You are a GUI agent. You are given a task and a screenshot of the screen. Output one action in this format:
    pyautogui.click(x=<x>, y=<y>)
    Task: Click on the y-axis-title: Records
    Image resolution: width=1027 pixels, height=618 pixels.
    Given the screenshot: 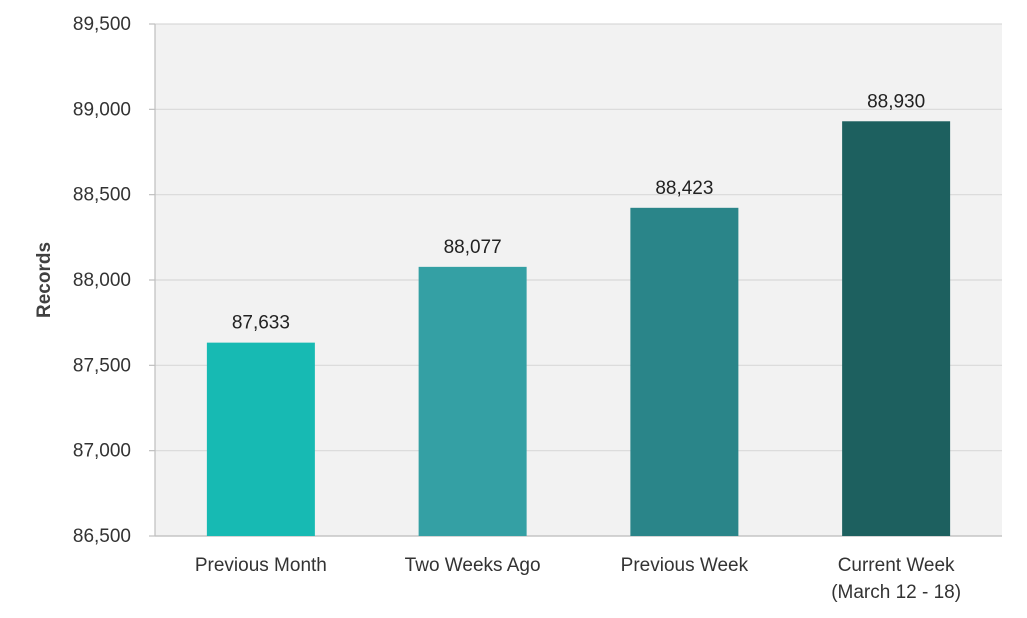 What is the action you would take?
    pyautogui.click(x=44, y=280)
    